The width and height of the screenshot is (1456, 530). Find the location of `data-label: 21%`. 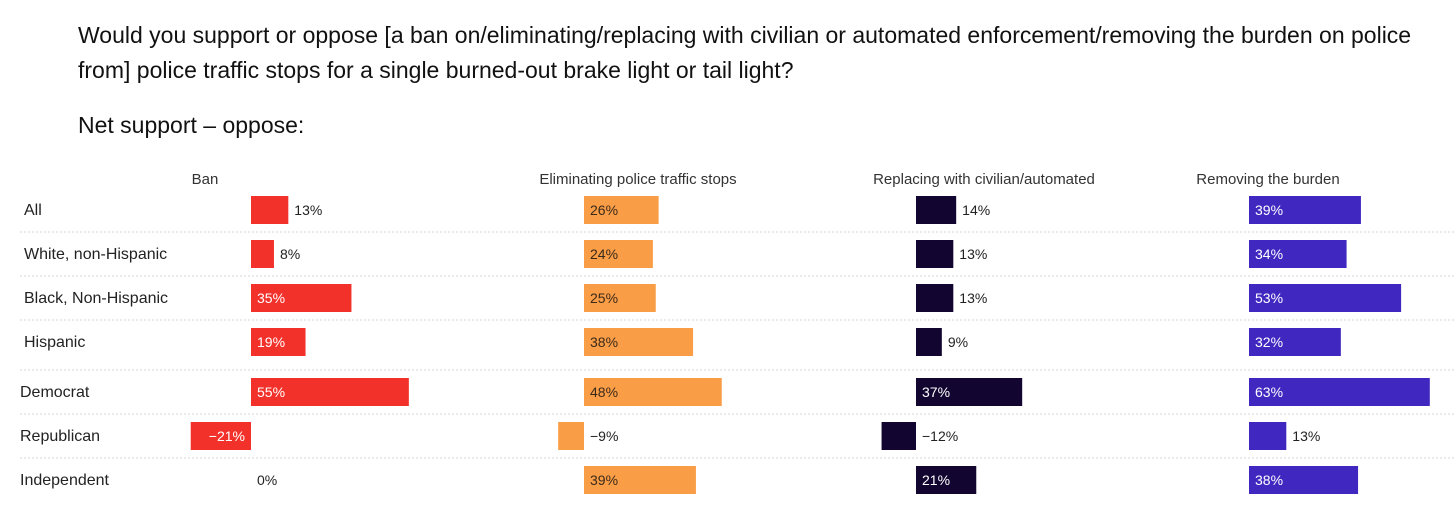

data-label: 21% is located at coordinates (936, 480).